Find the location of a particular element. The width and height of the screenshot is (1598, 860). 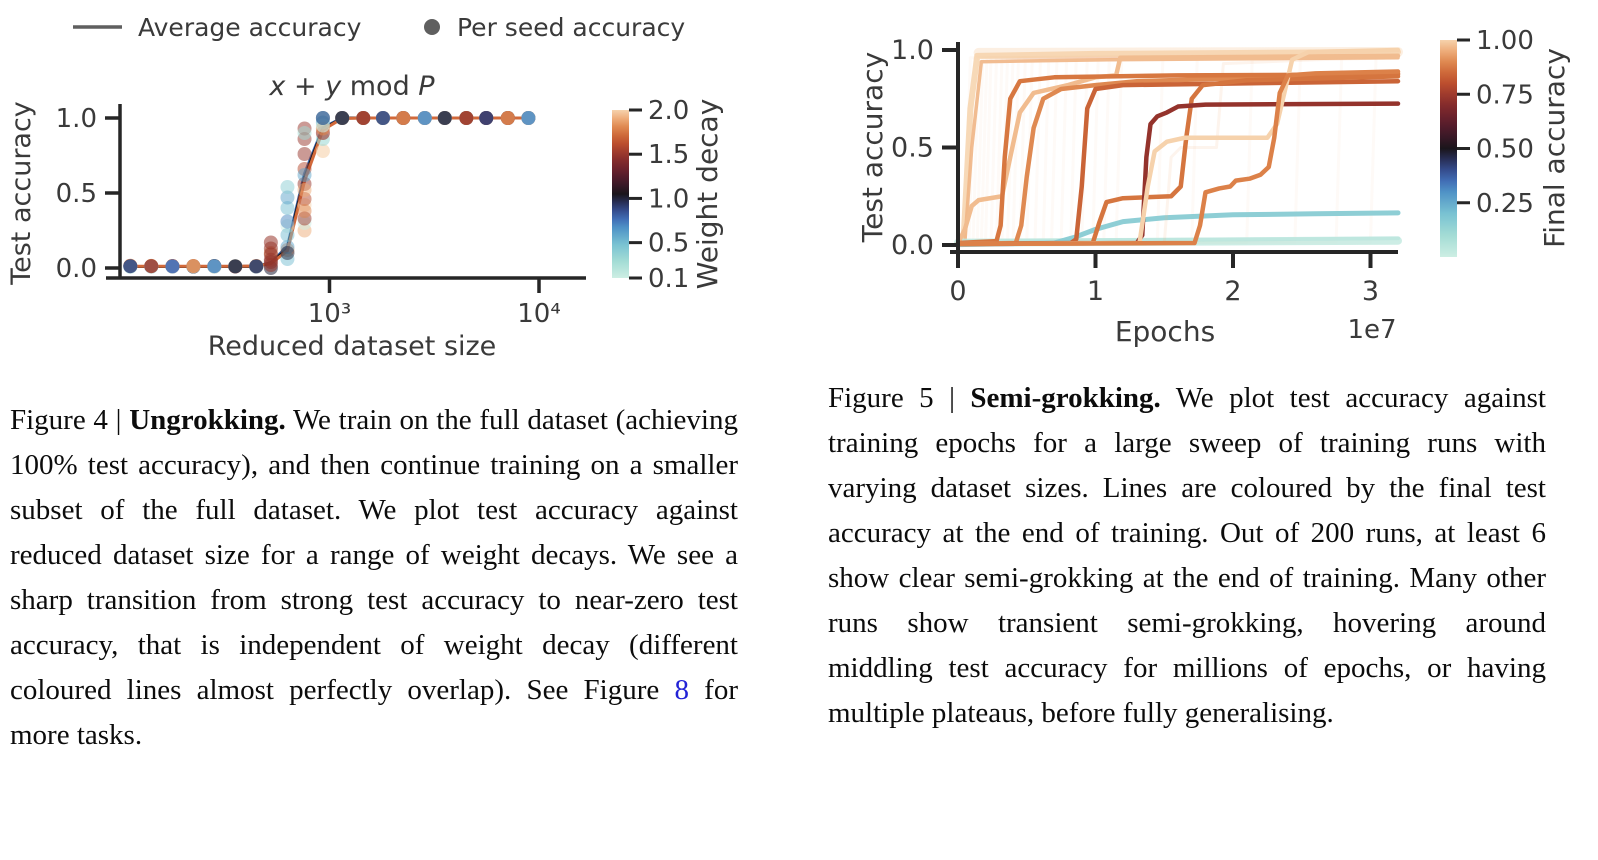

fig5-x-tick-label: 1 is located at coordinates (1095, 291).